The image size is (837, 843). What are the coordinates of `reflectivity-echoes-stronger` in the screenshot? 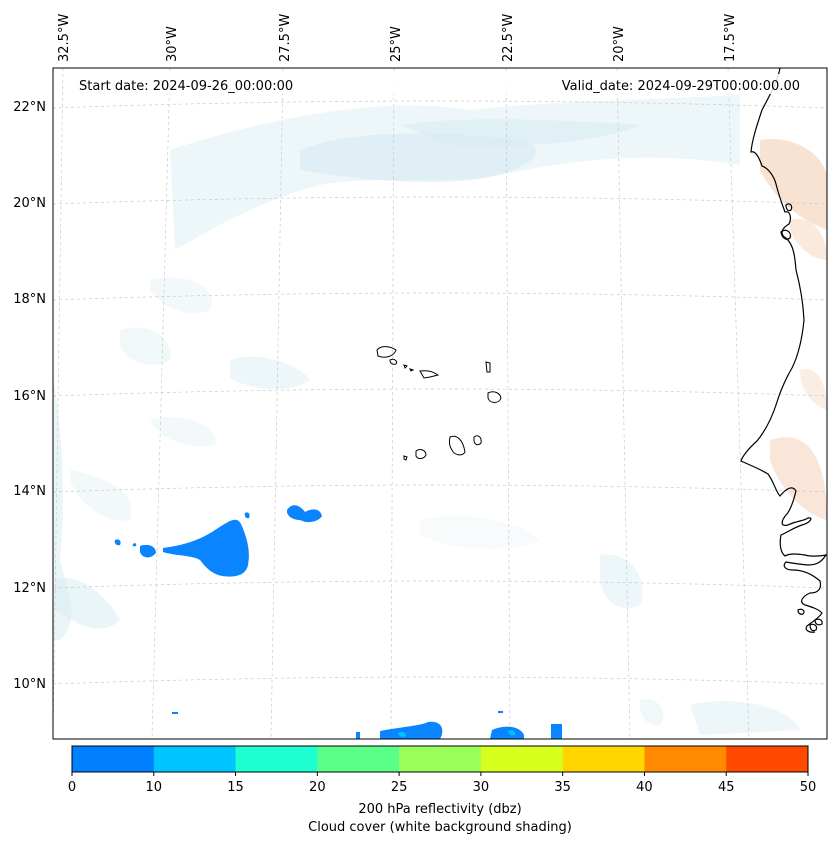 It's located at (457, 733).